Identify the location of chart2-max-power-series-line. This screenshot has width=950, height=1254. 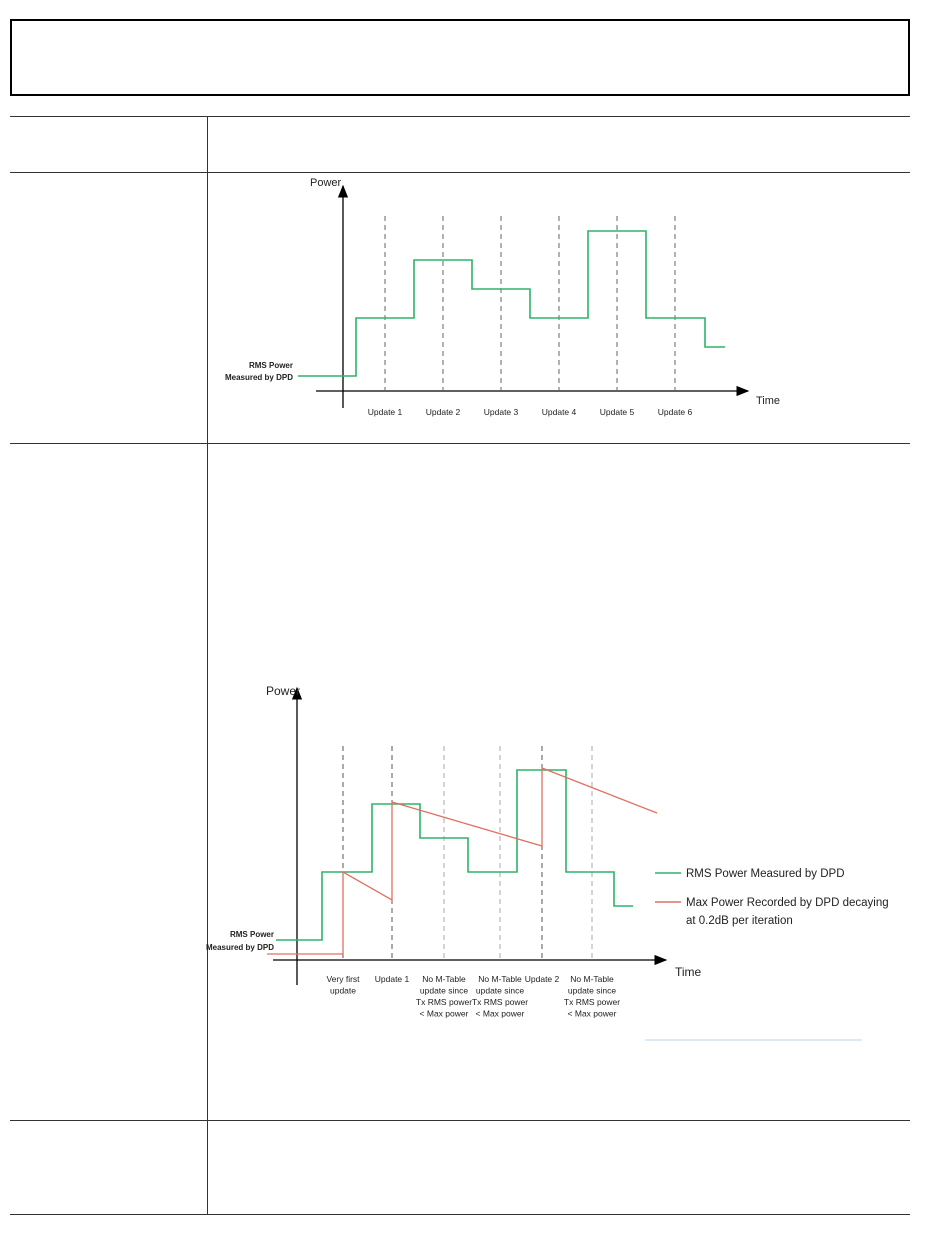
(462, 861).